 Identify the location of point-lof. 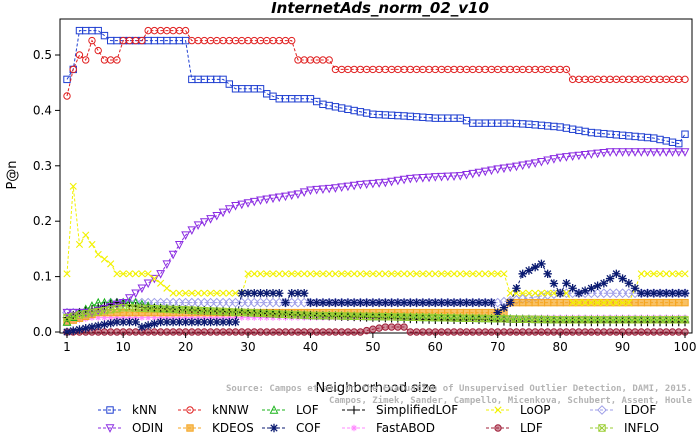
(73, 317).